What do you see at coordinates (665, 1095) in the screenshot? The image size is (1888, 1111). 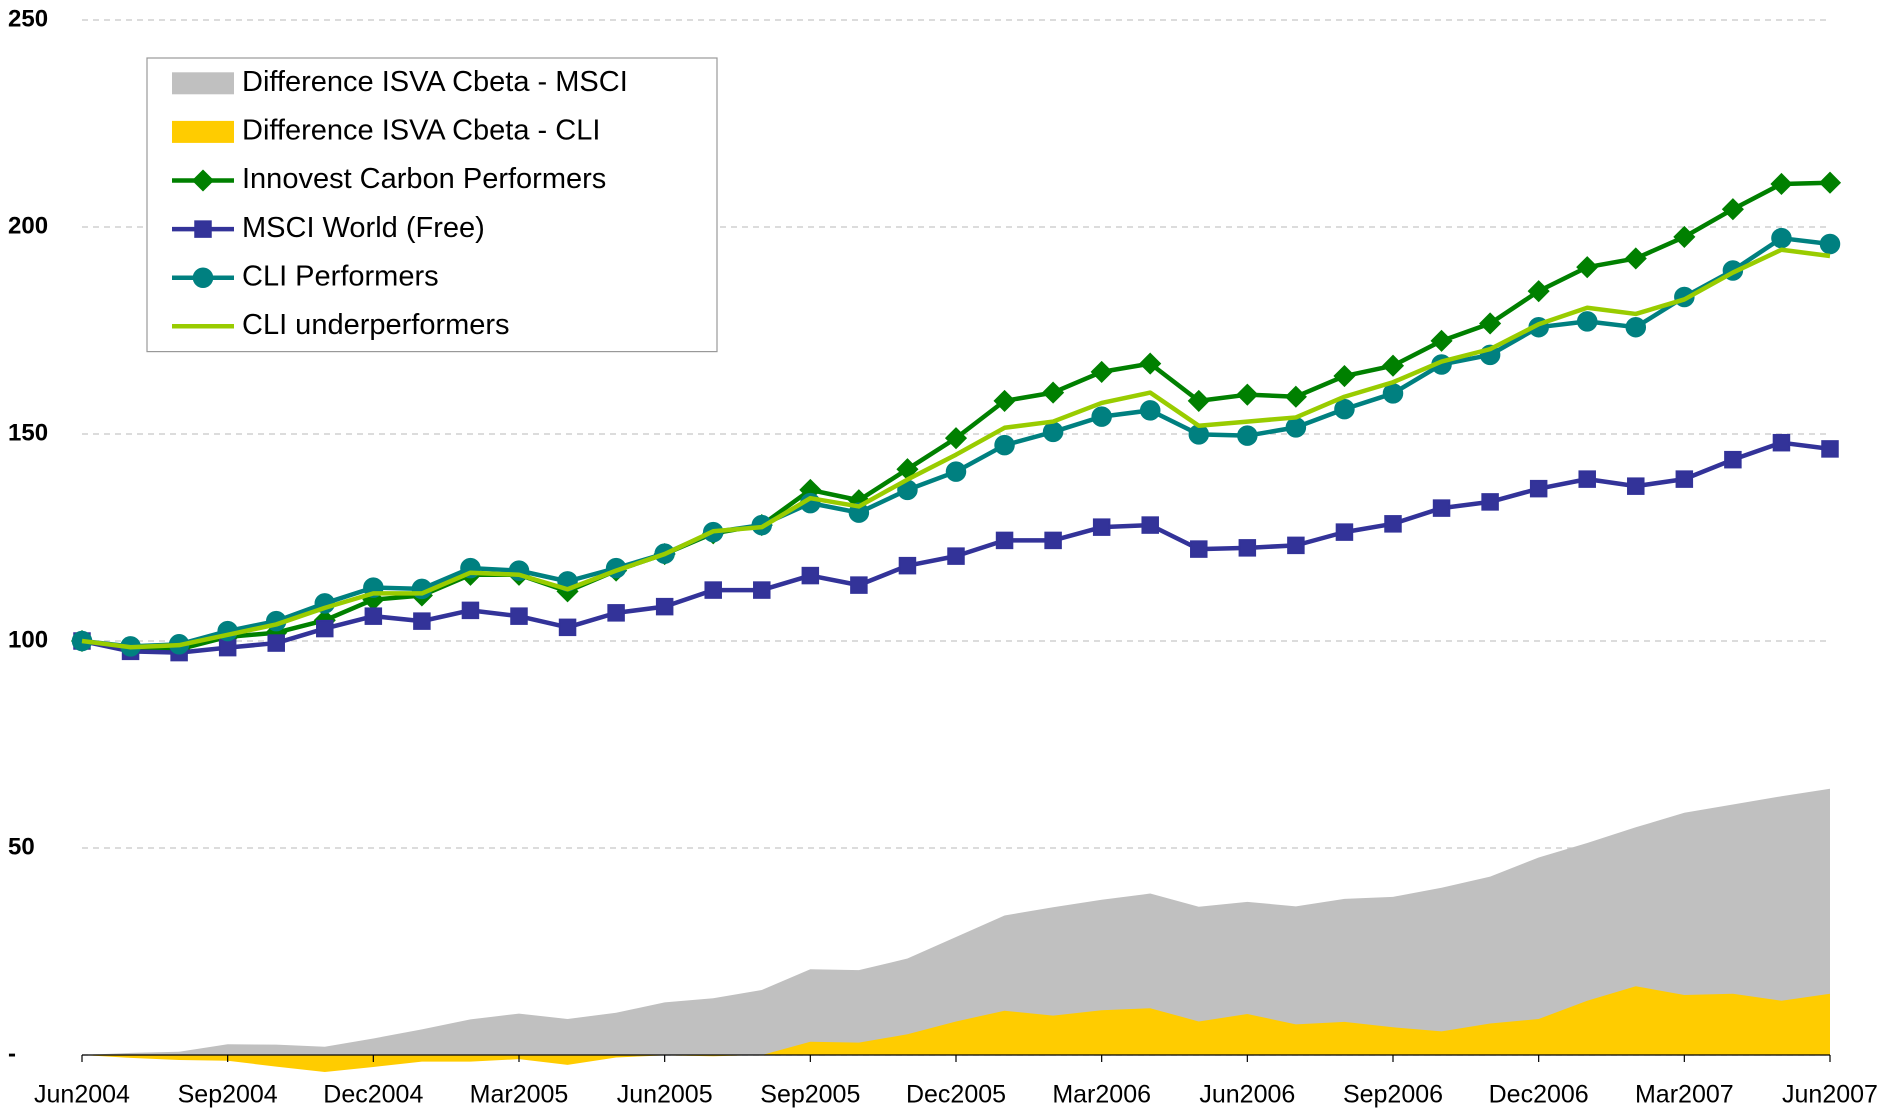 I see `x-tick-label: Jun2005` at bounding box center [665, 1095].